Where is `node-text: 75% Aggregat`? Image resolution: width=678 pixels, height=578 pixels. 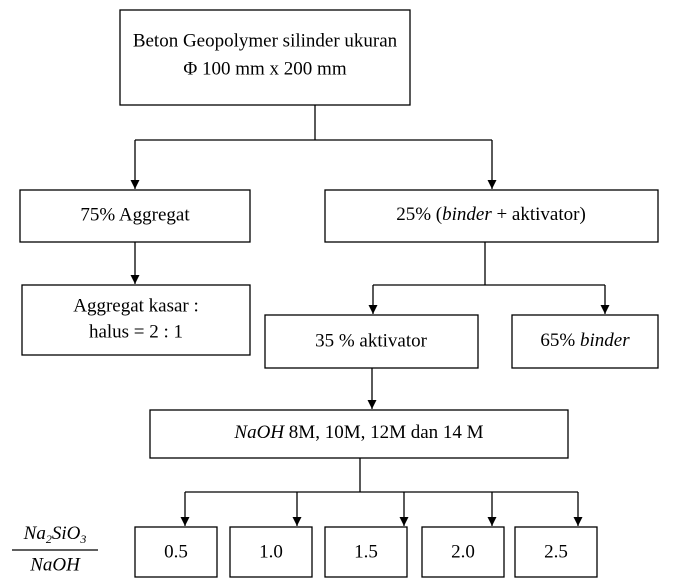
node-text: 75% Aggregat is located at coordinates (135, 214).